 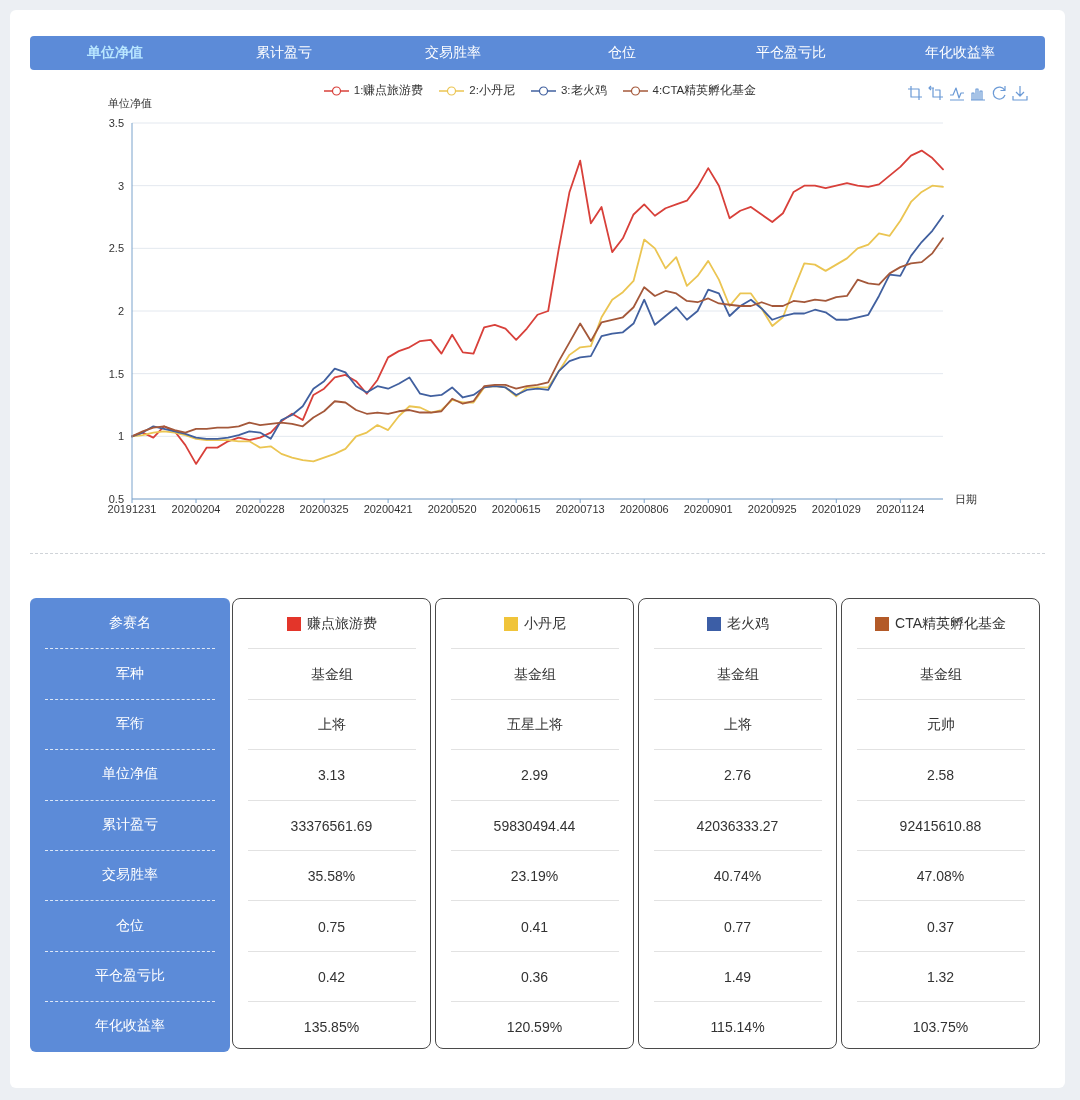 What do you see at coordinates (116, 248) in the screenshot?
I see `y-tick-label: 2.5` at bounding box center [116, 248].